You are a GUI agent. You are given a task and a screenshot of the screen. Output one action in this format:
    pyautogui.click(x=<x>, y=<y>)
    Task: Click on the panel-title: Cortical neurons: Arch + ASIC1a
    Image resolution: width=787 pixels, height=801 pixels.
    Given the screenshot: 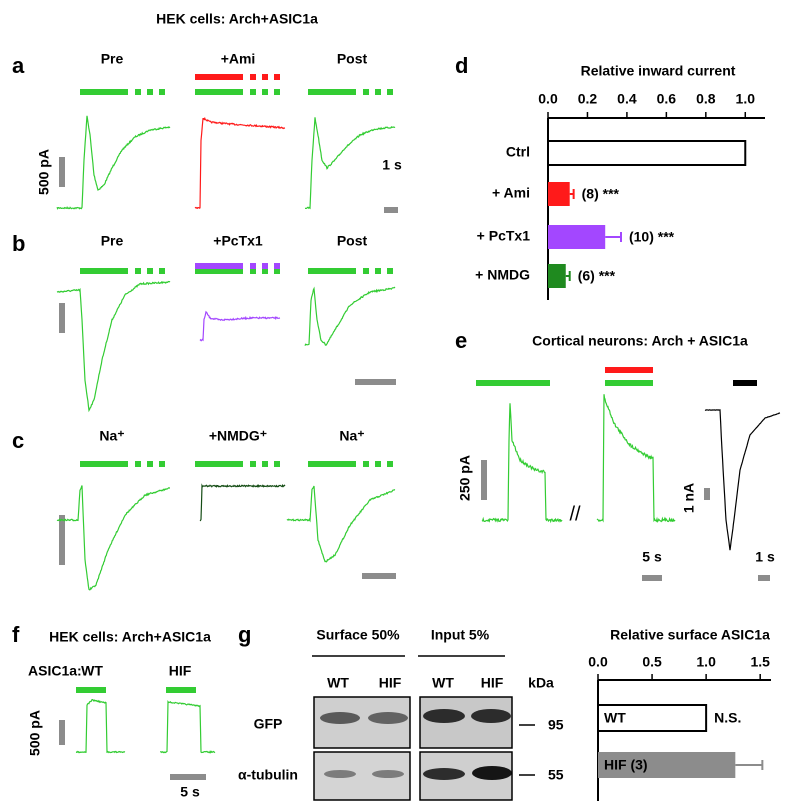 What is the action you would take?
    pyautogui.click(x=640, y=341)
    